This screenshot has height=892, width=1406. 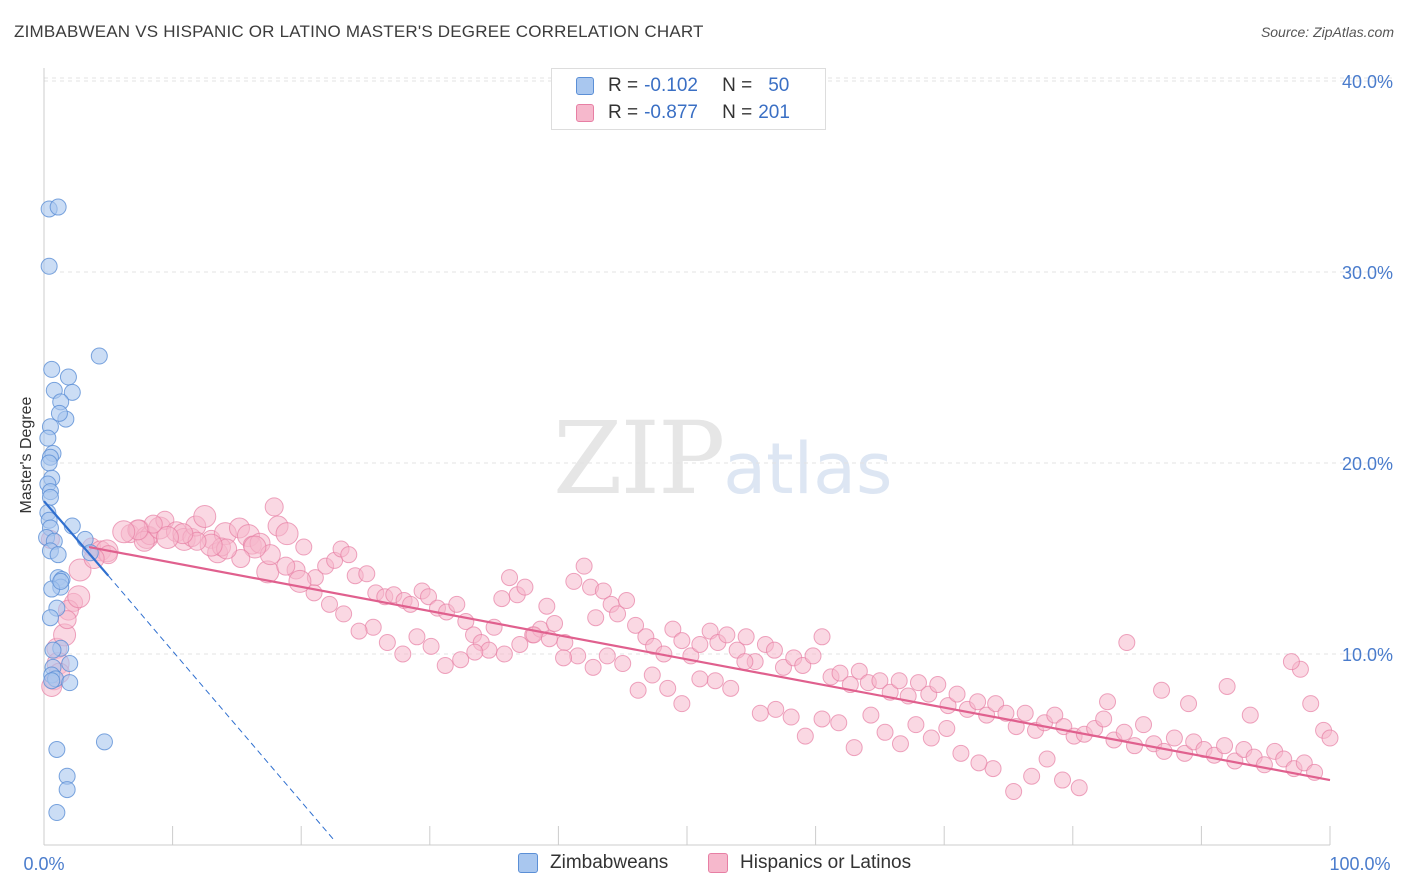 I want to click on legend-r-label: R =, so click(x=623, y=85).